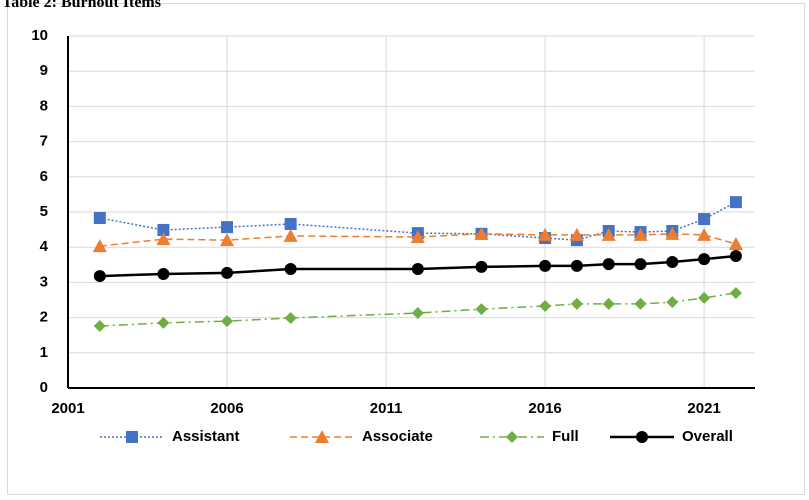 Image resolution: width=809 pixels, height=500 pixels. I want to click on x-tick-label: 2006, so click(226, 408).